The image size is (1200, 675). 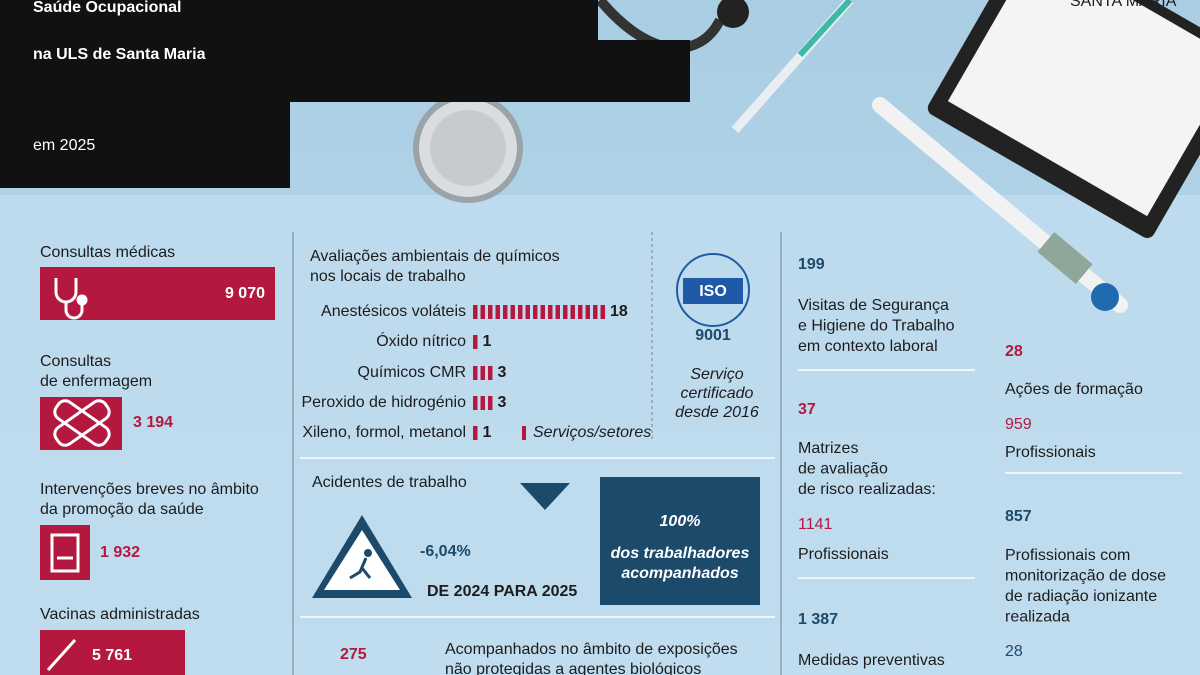 I want to click on down-arrow, so click(x=545, y=496).